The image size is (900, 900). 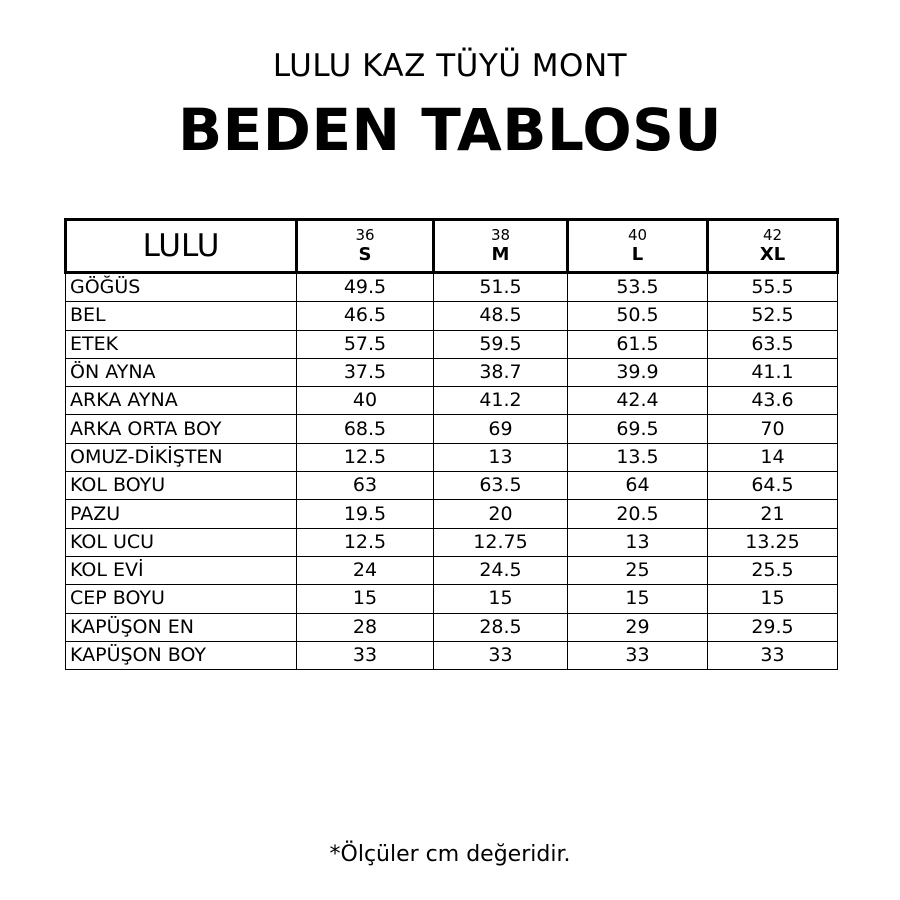 What do you see at coordinates (772, 372) in the screenshot?
I see `measurement-value: 41.1` at bounding box center [772, 372].